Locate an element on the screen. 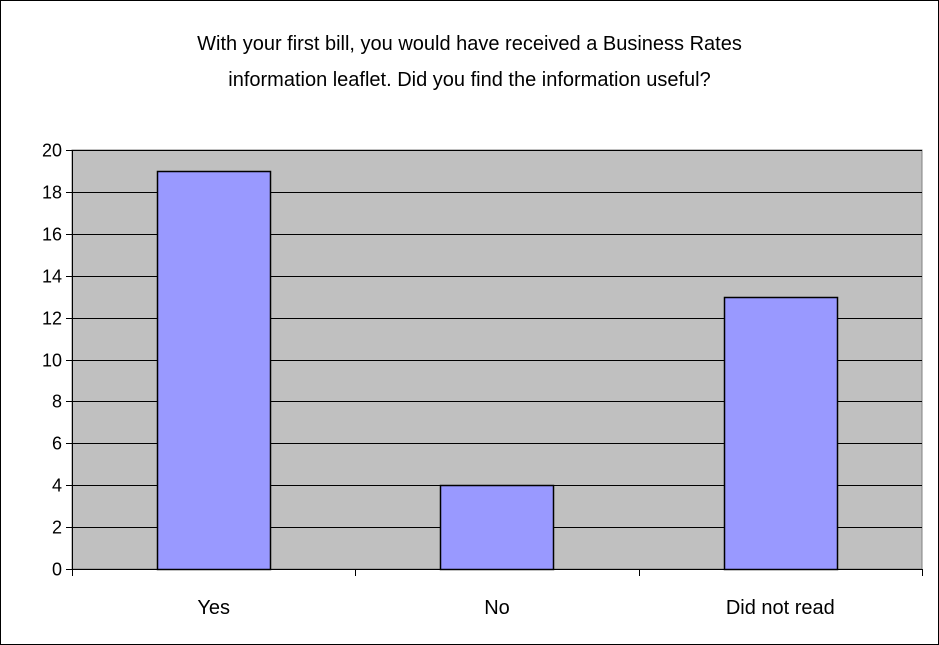  y-tick-label: 2 is located at coordinates (57, 528).